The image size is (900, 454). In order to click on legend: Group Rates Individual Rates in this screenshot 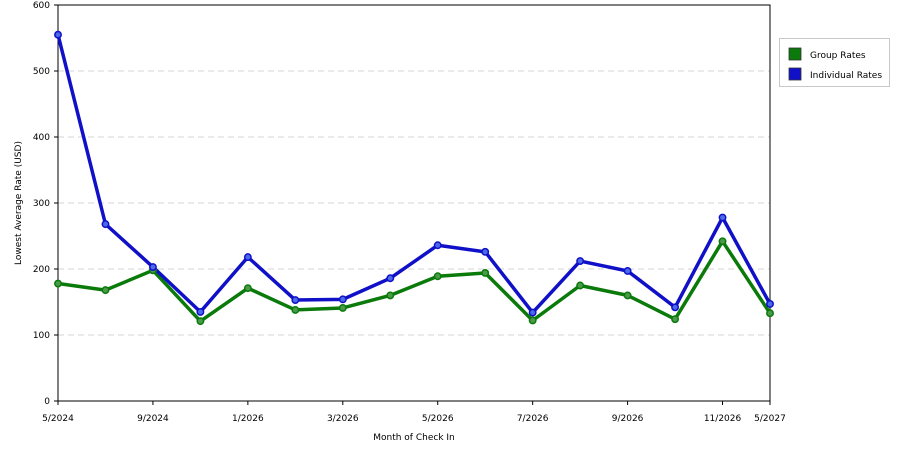, I will do `click(834, 62)`.